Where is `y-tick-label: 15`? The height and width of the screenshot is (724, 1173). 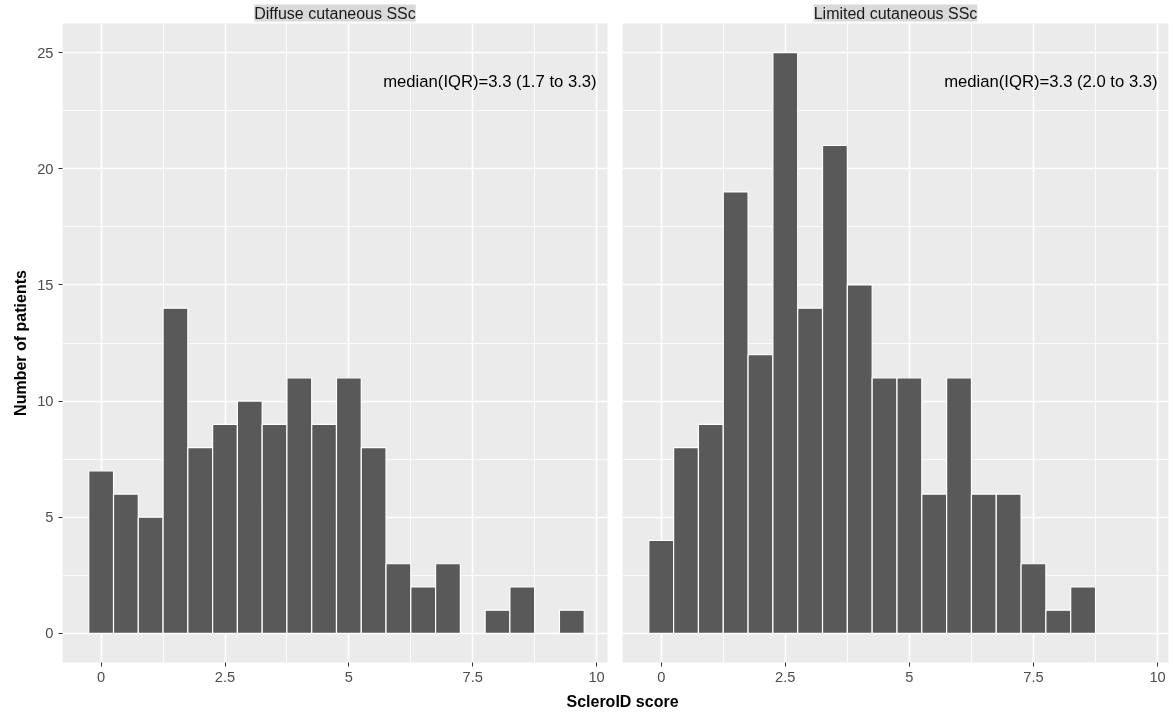
y-tick-label: 15 is located at coordinates (45, 284).